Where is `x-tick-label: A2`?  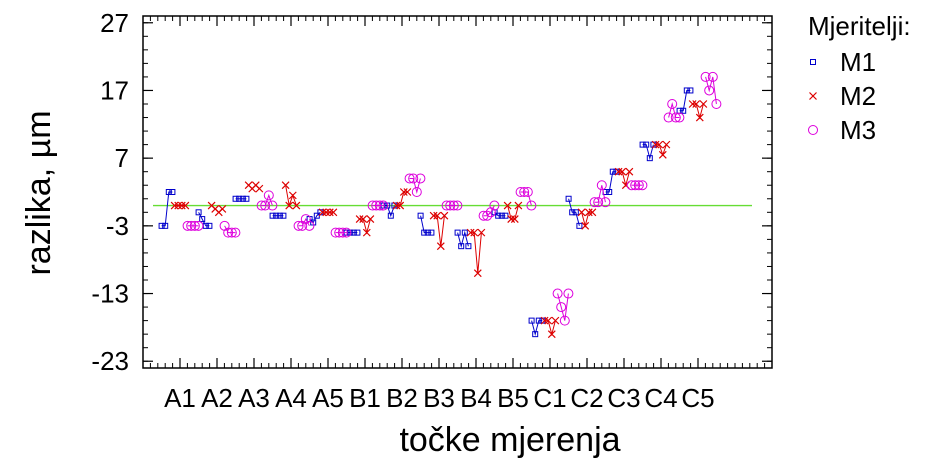
x-tick-label: A2 is located at coordinates (217, 398).